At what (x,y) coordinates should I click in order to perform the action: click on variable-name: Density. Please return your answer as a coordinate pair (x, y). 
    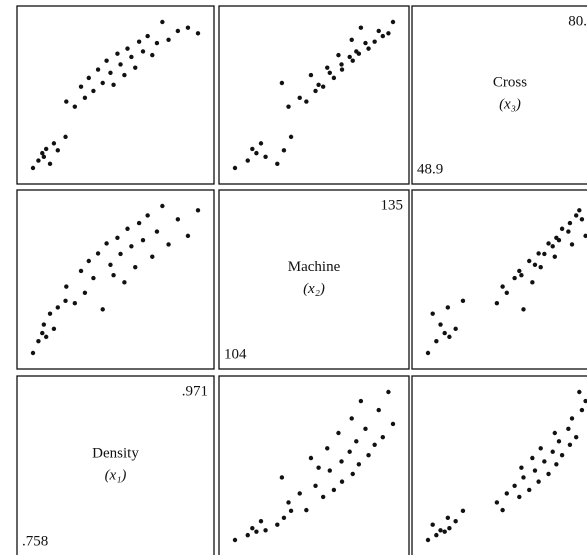
    Looking at the image, I should click on (115, 453).